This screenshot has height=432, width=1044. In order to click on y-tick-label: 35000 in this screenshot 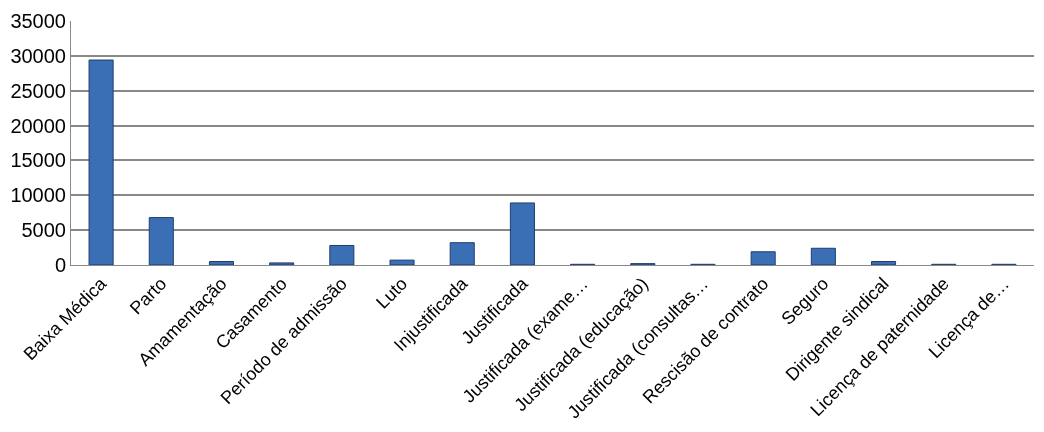, I will do `click(38, 21)`.